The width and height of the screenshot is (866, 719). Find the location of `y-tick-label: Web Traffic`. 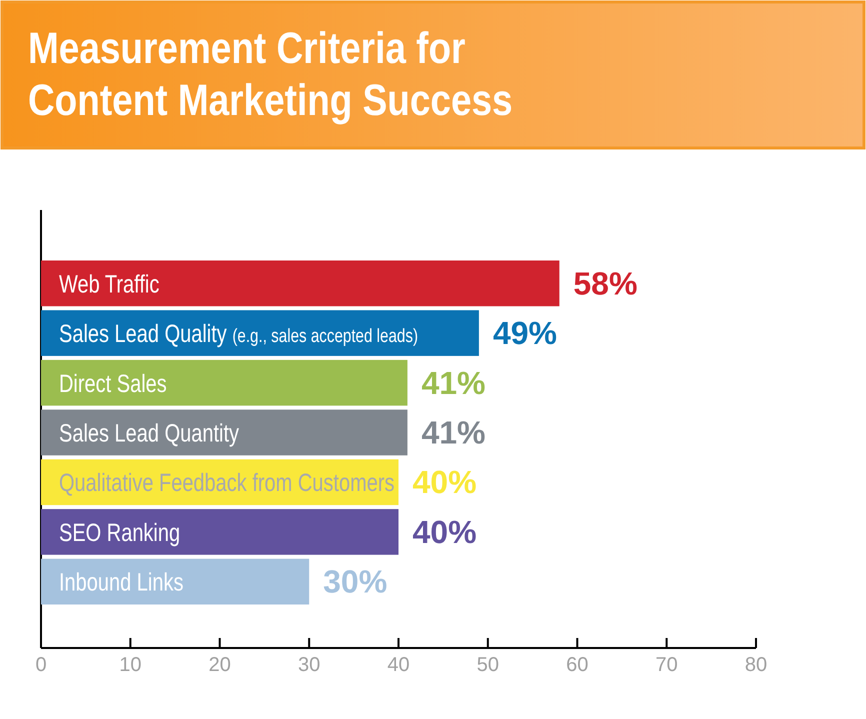

y-tick-label: Web Traffic is located at coordinates (109, 284).